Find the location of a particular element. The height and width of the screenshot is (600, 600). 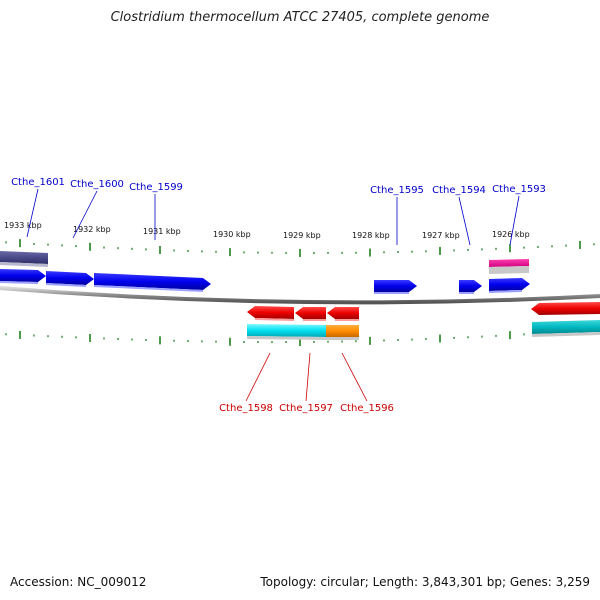

tick-label-1928: 1928 kbp is located at coordinates (371, 235).